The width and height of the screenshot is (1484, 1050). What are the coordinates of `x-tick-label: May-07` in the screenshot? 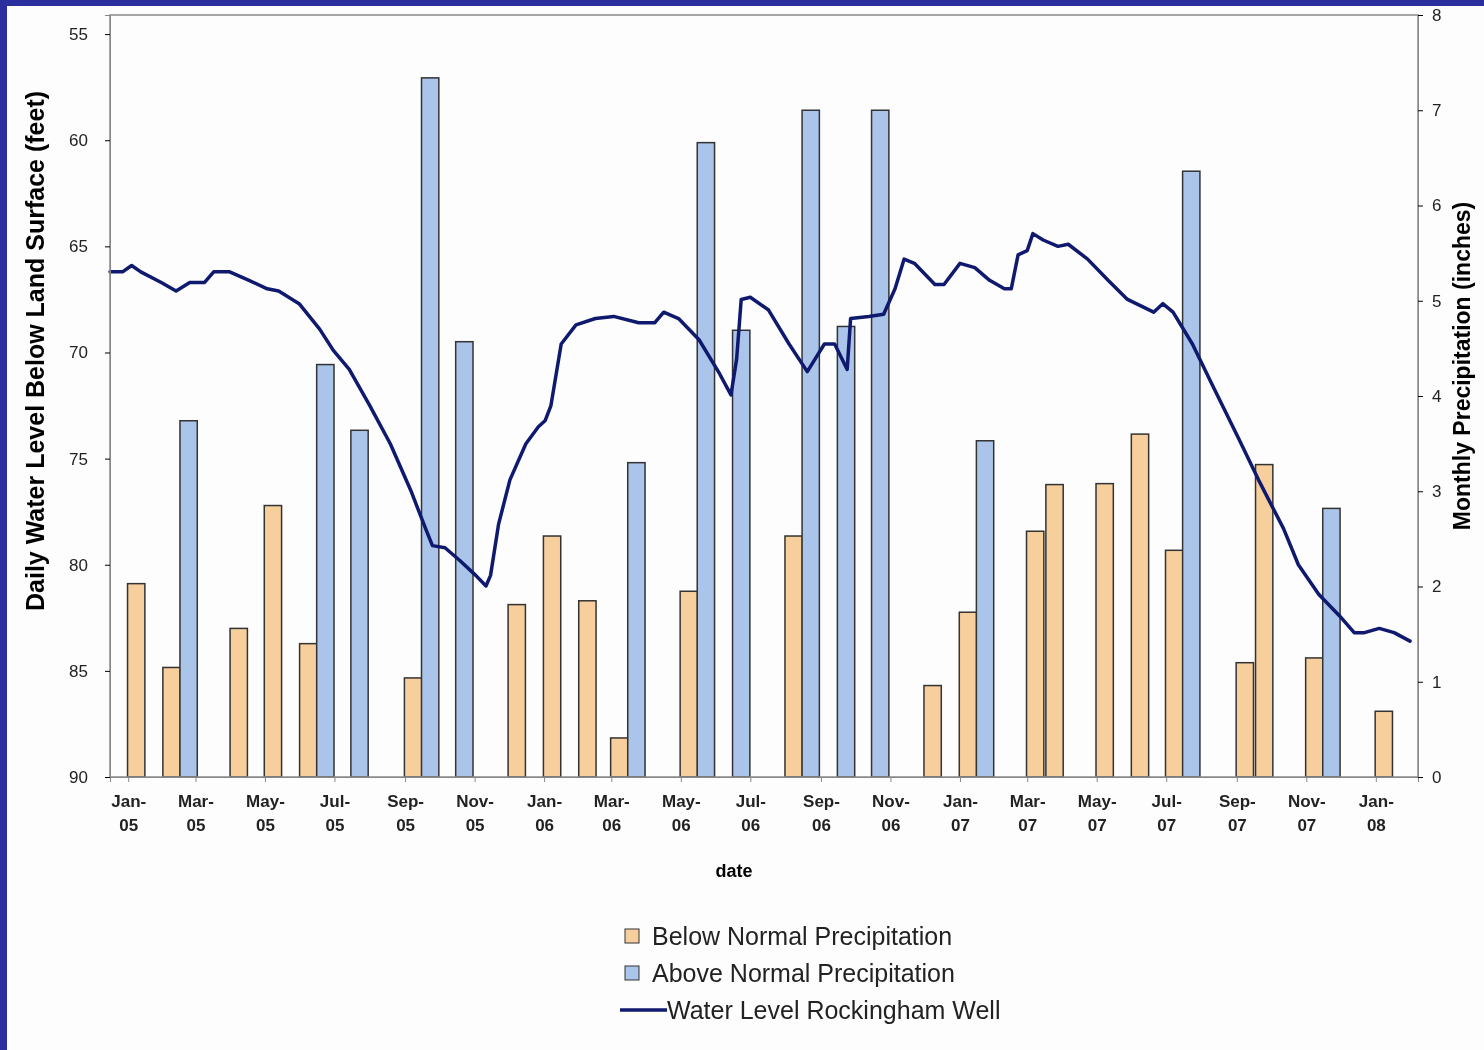 It's located at (1097, 813).